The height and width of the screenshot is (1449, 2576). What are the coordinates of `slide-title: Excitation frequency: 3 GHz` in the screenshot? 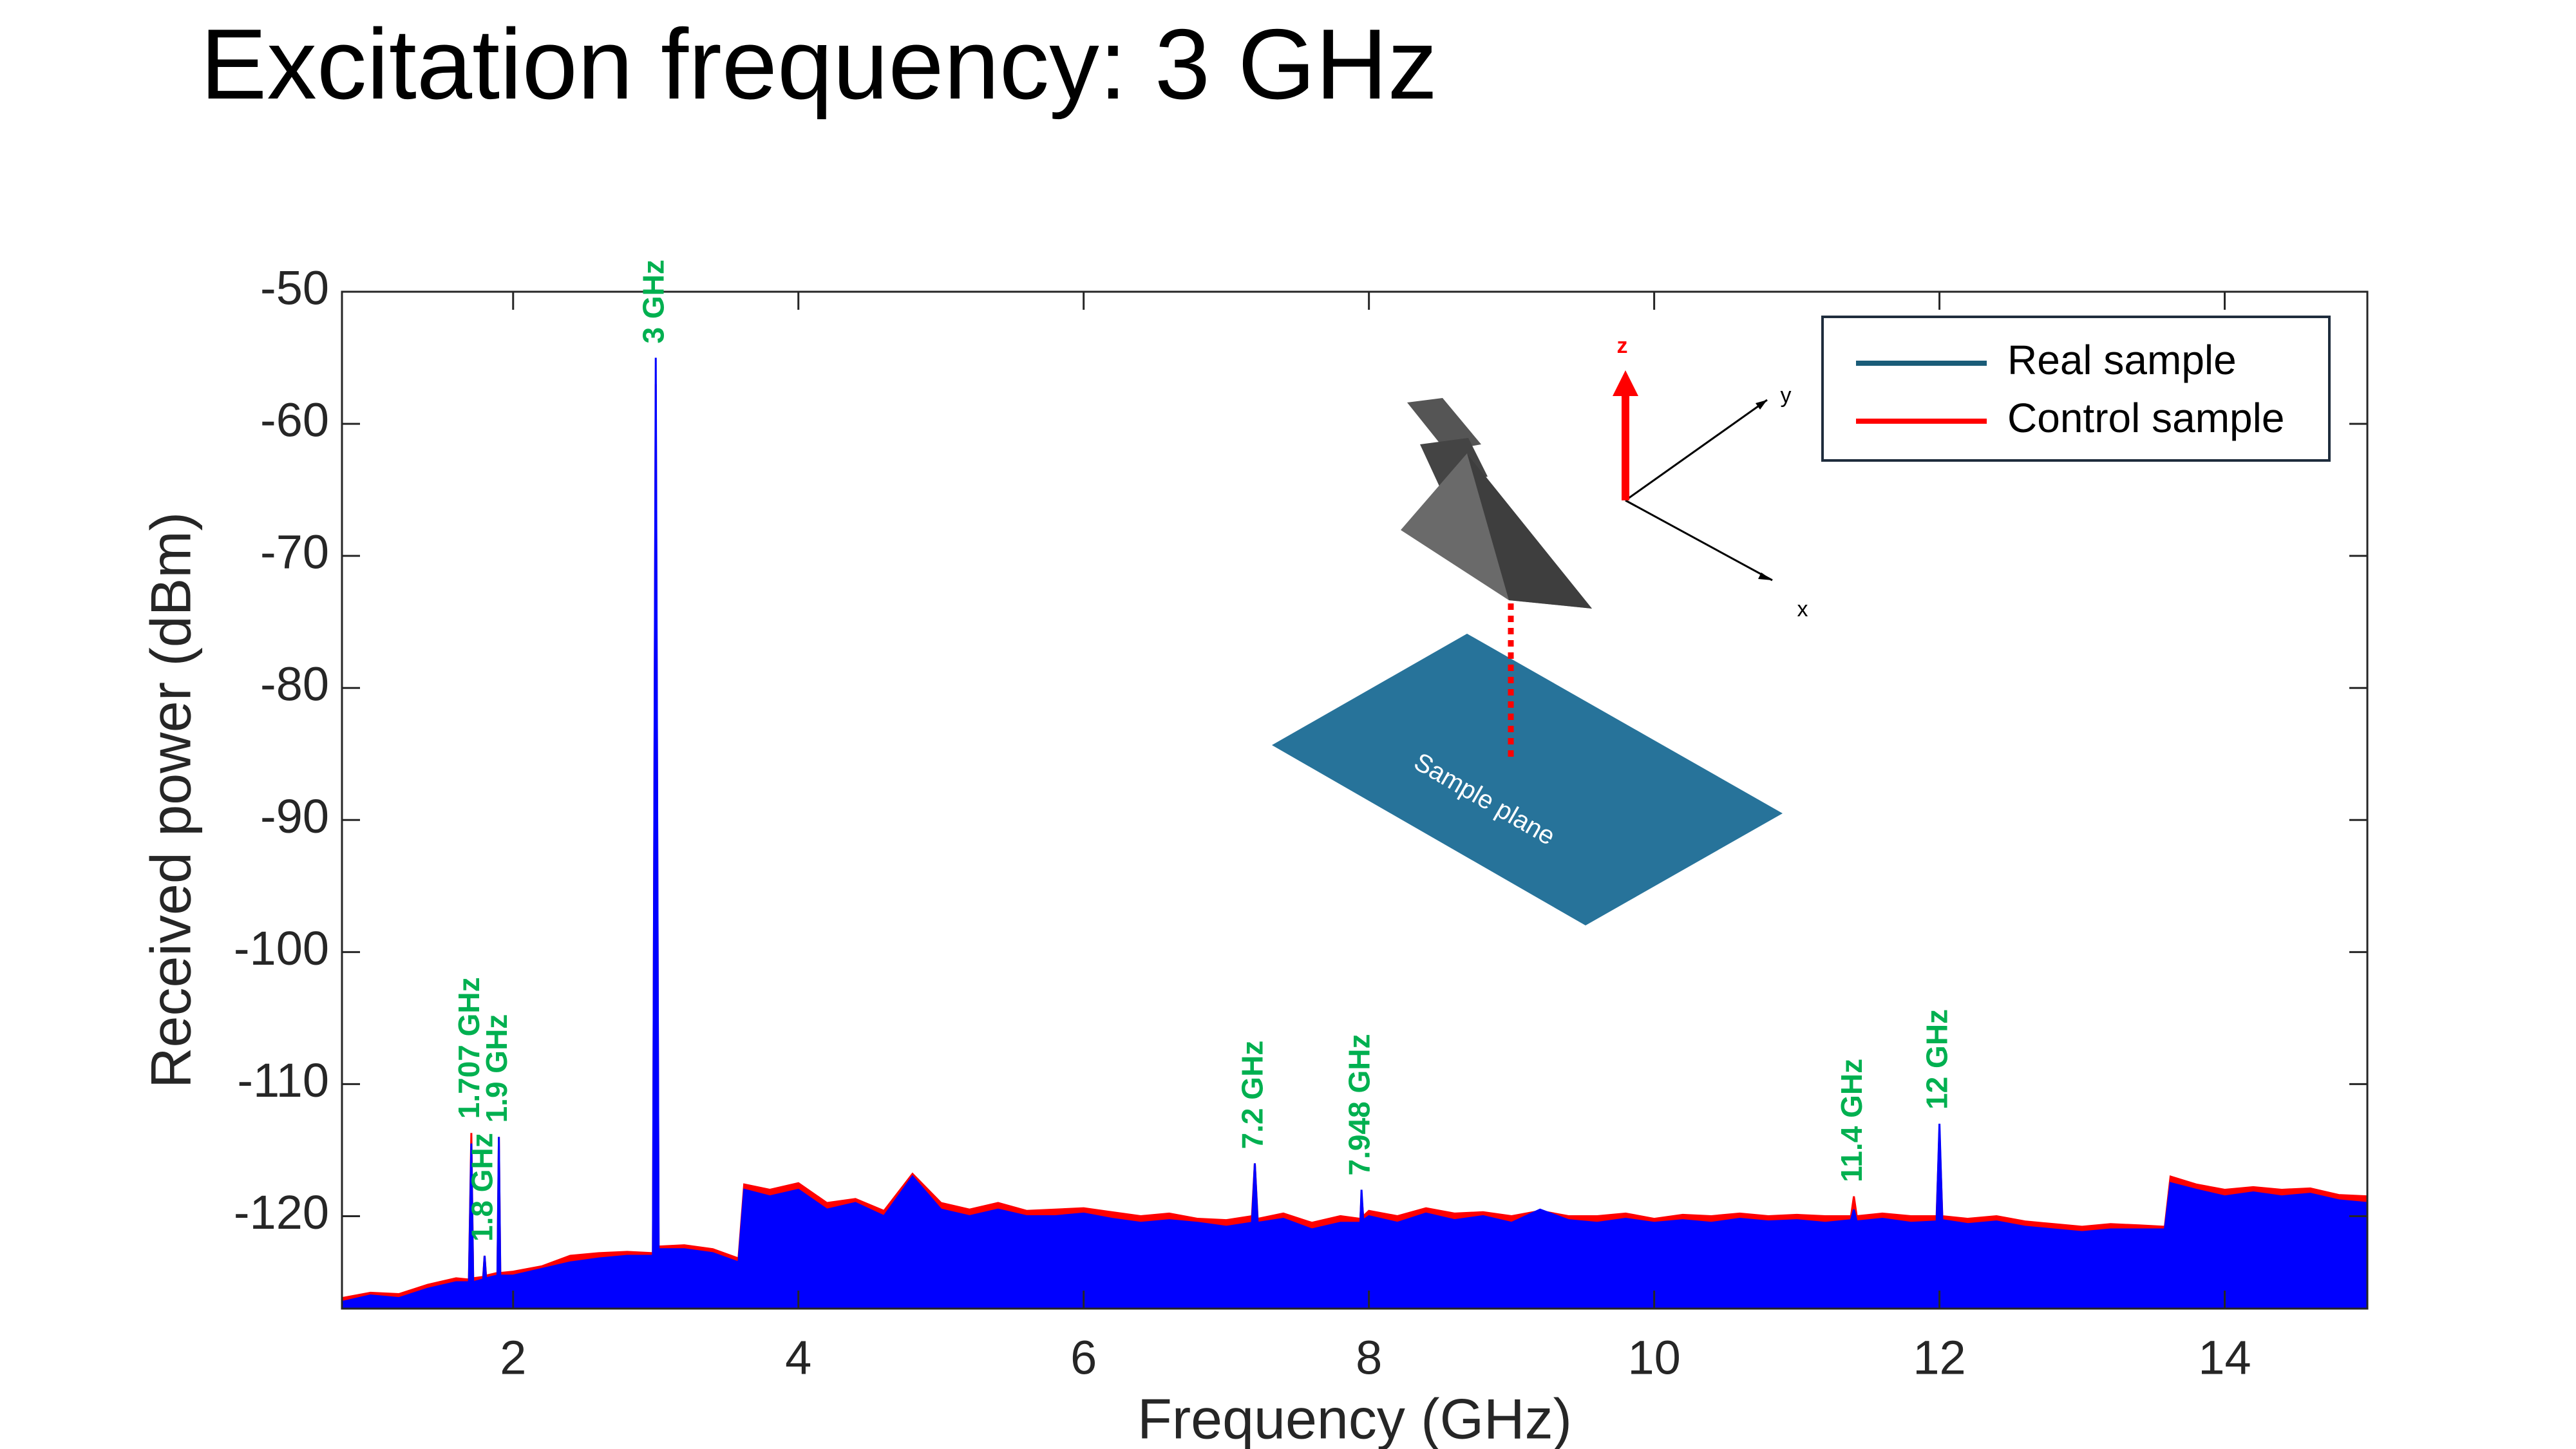 It's located at (818, 64).